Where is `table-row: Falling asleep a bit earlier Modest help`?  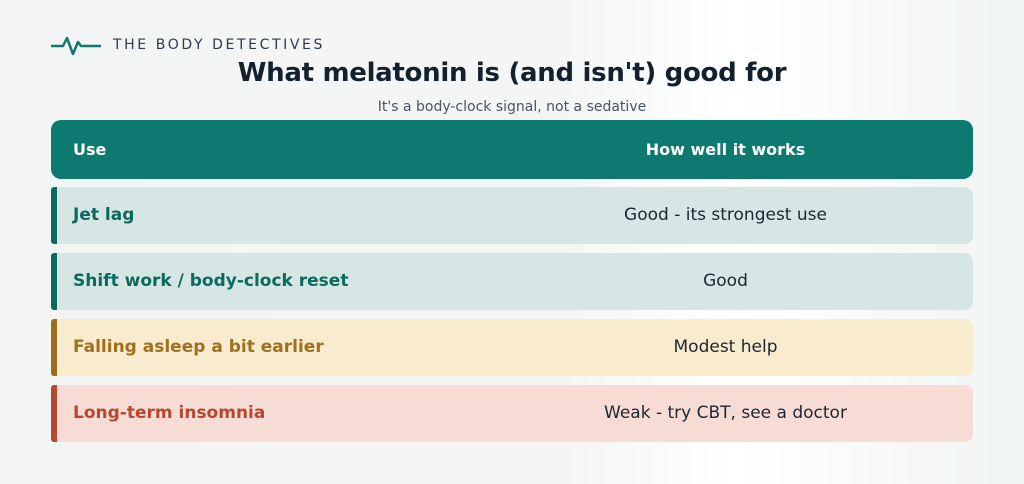
table-row: Falling asleep a bit earlier Modest help is located at coordinates (512, 347).